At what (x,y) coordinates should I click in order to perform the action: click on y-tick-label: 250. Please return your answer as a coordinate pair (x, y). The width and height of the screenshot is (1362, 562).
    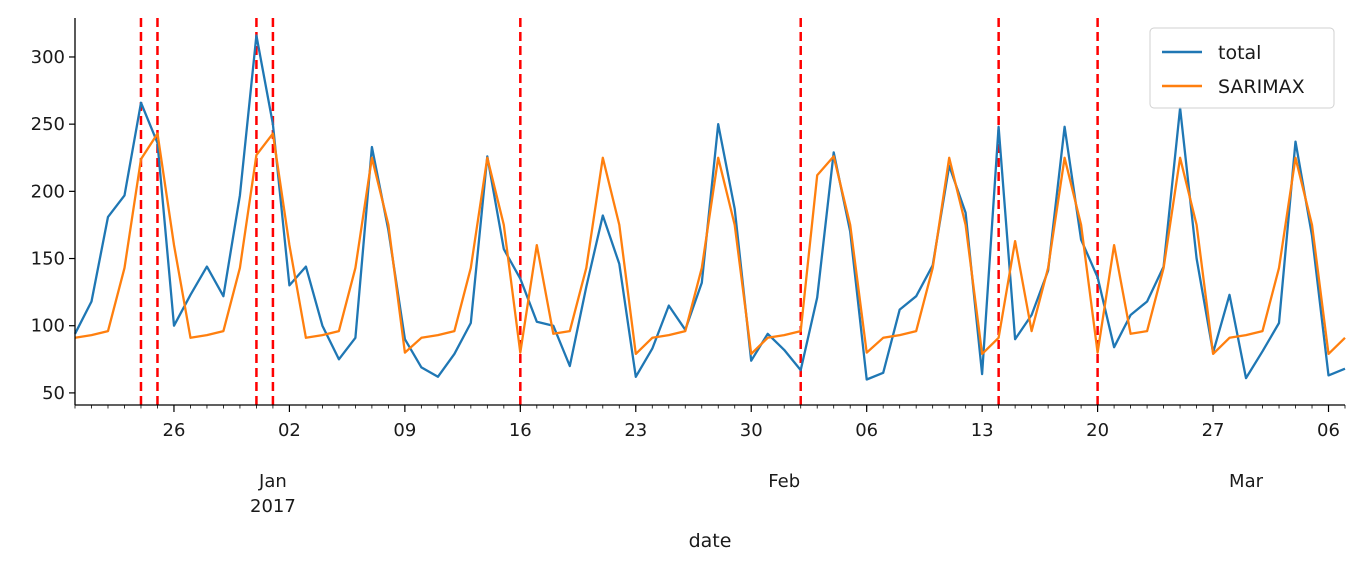
    Looking at the image, I should click on (48, 124).